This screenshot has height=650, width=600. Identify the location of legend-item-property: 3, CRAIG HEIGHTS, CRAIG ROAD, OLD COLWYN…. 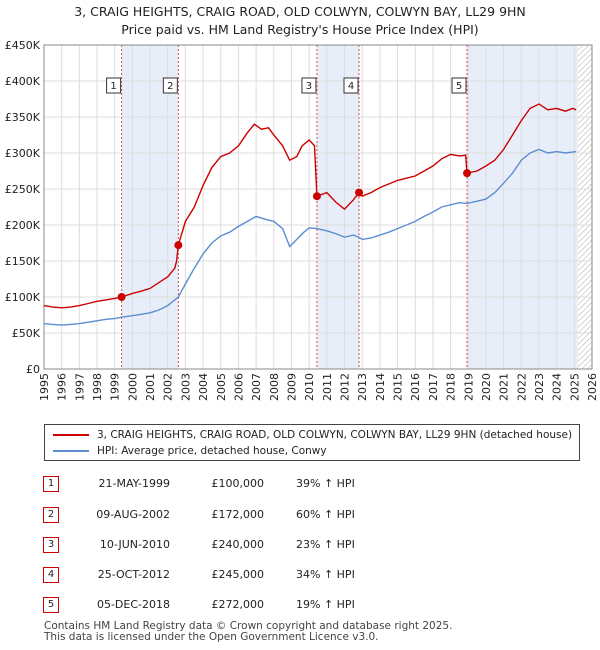
(312, 435).